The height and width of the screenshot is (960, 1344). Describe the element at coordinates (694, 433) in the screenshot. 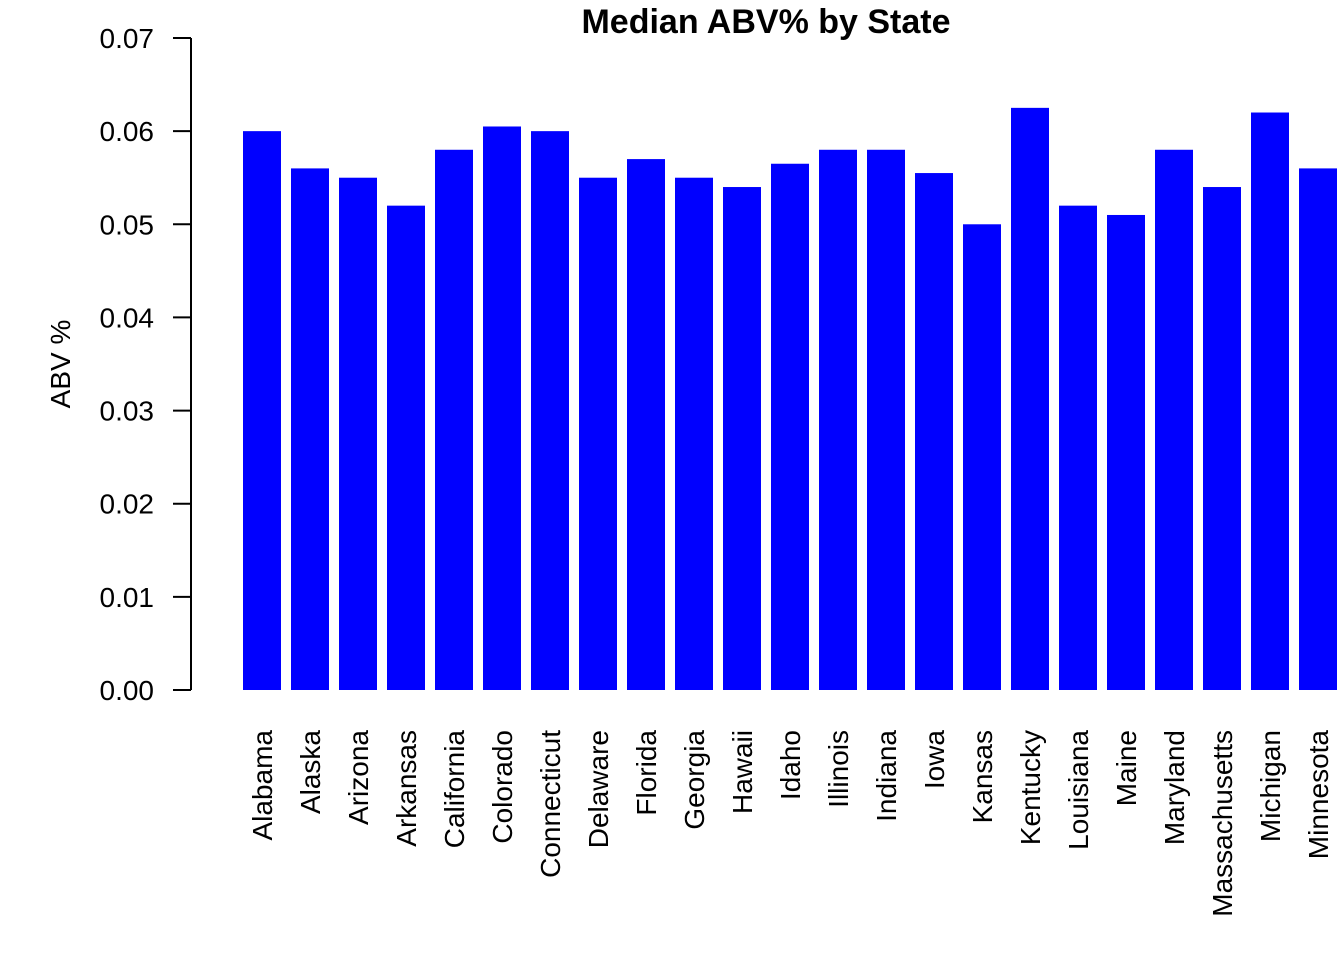

I see `bar-georgia` at that location.